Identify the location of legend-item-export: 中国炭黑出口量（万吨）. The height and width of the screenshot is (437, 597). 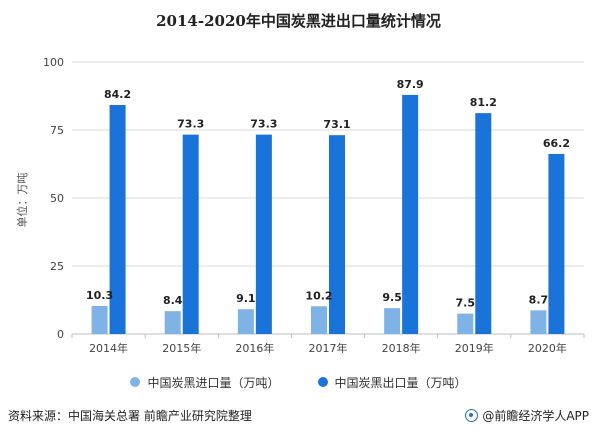
(392, 382).